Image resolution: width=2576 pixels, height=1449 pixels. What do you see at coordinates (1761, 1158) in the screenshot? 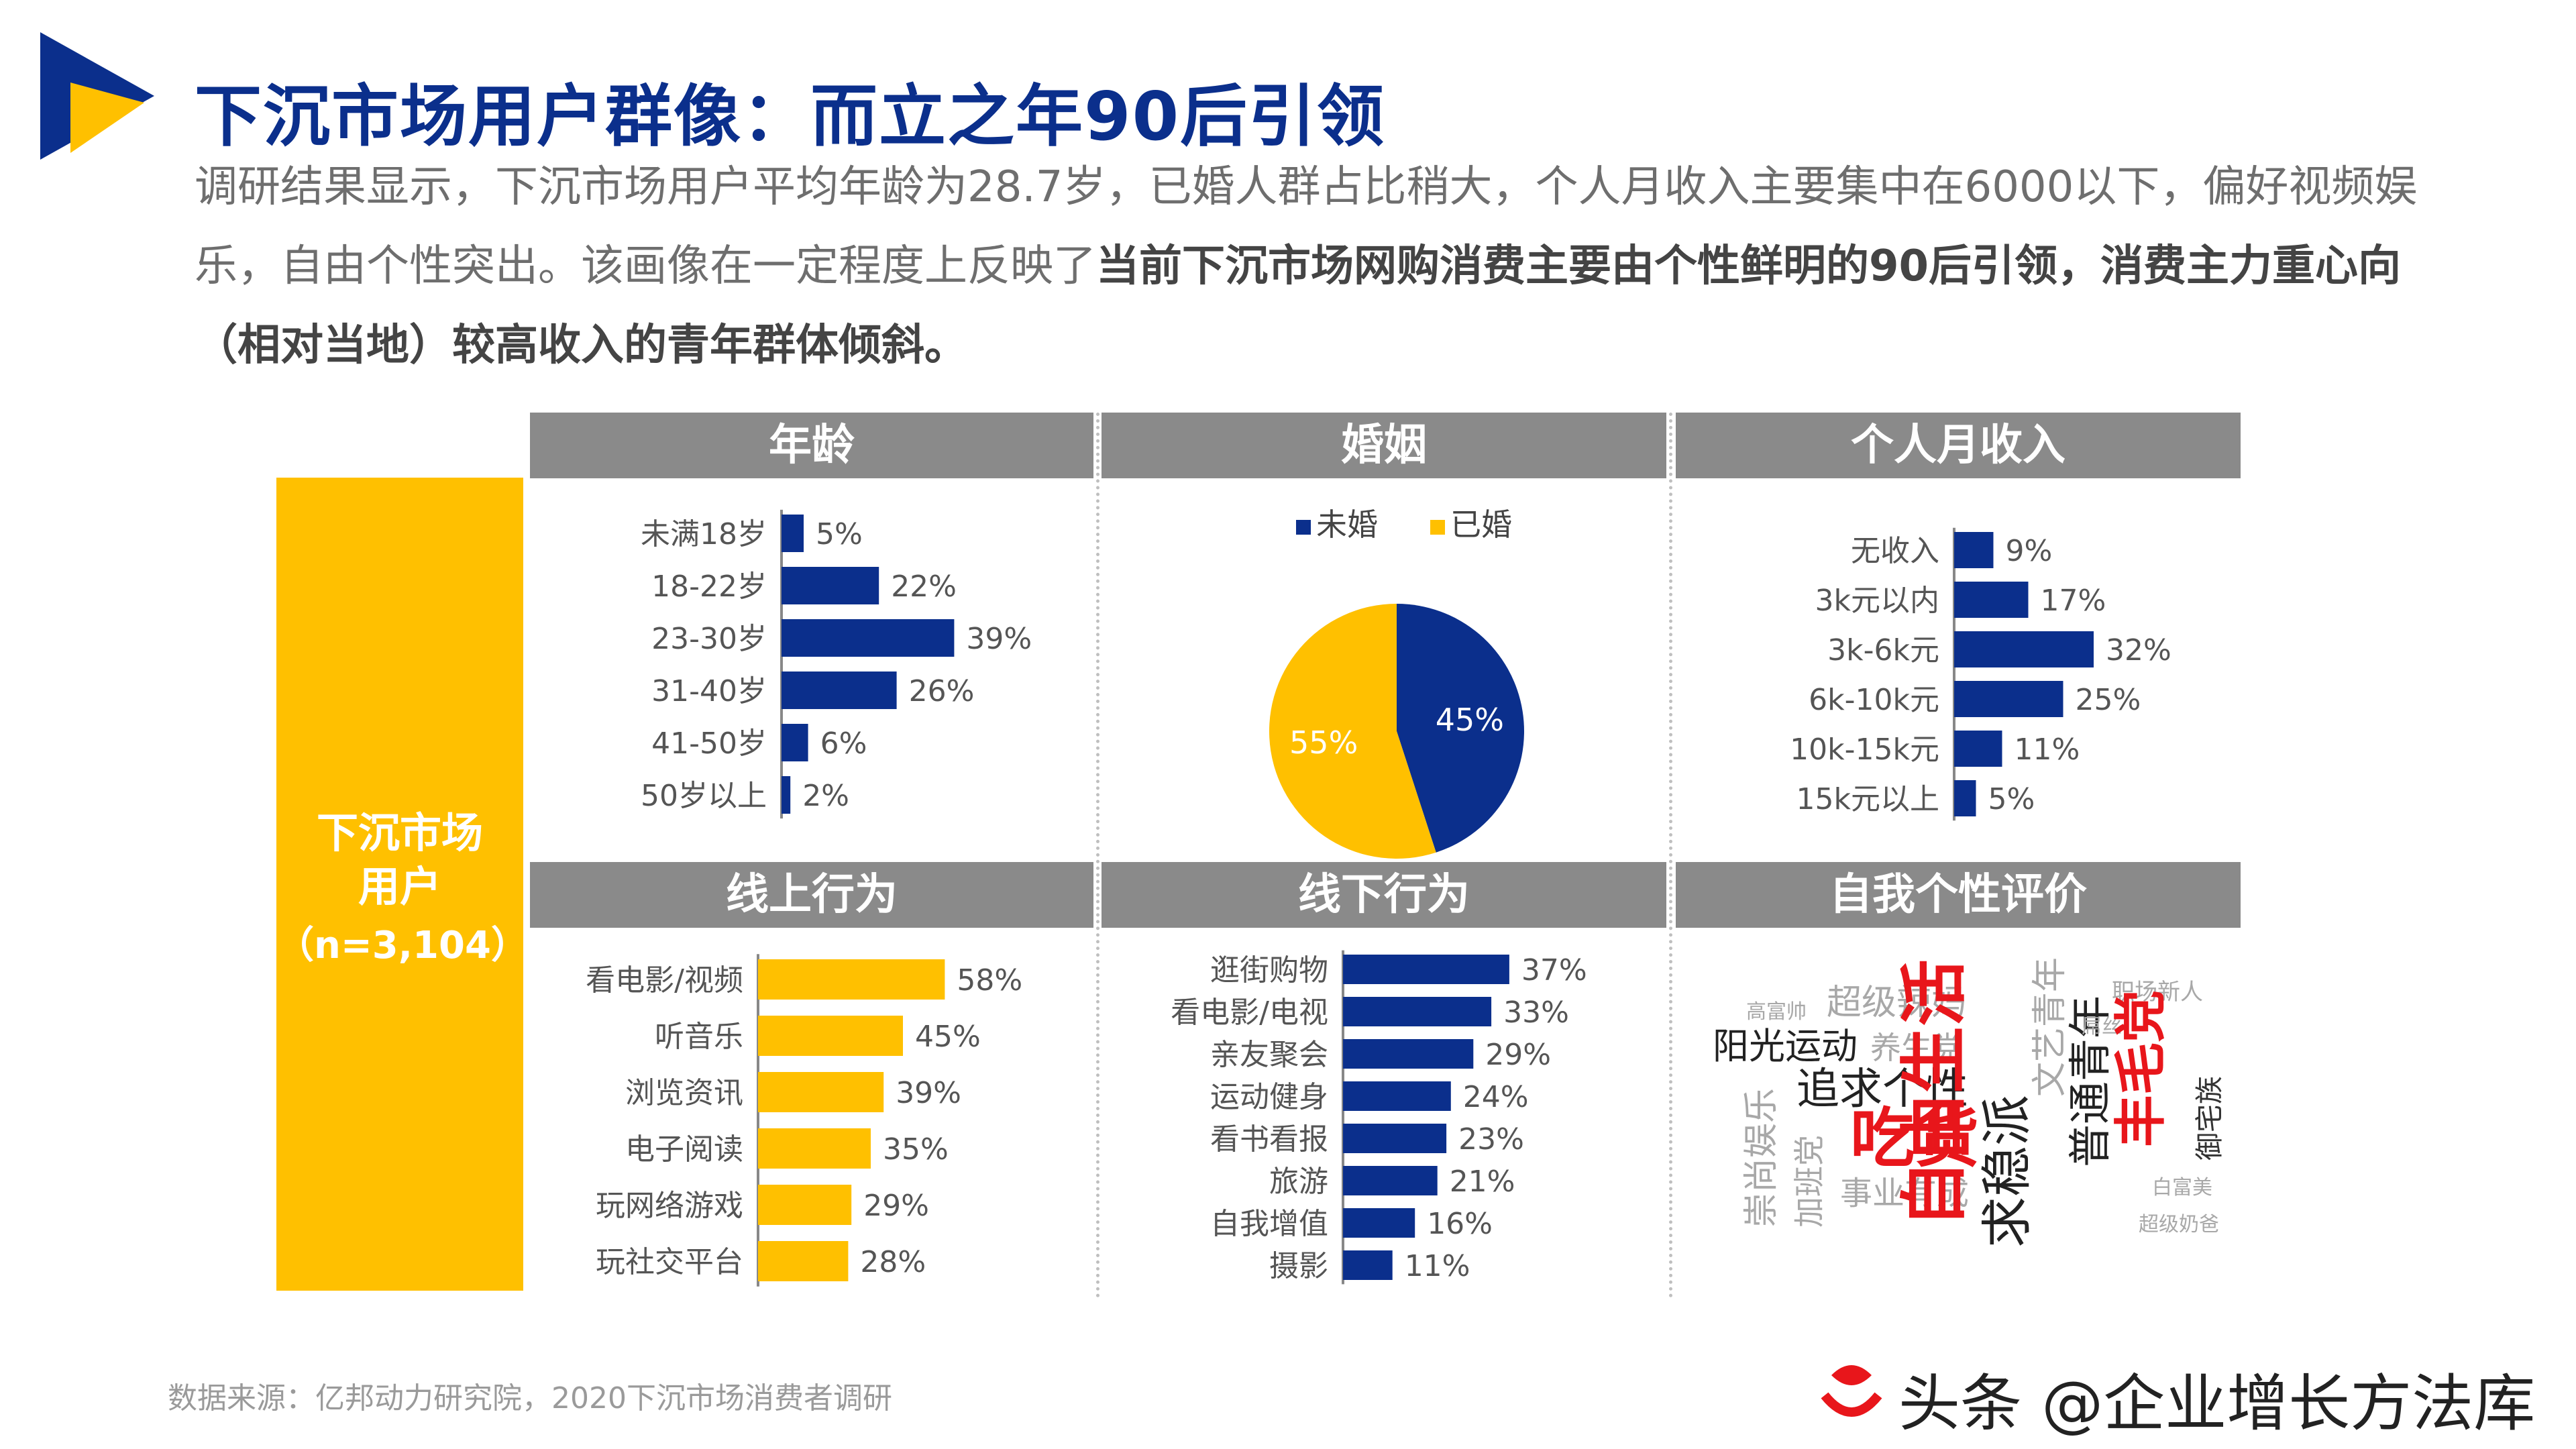
I see `word-cloud-term: 崇尚娱乐` at bounding box center [1761, 1158].